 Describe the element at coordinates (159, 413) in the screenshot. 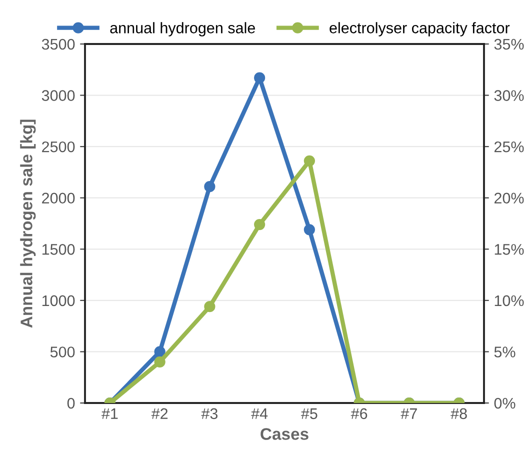

I see `x-tick-label: #2` at that location.